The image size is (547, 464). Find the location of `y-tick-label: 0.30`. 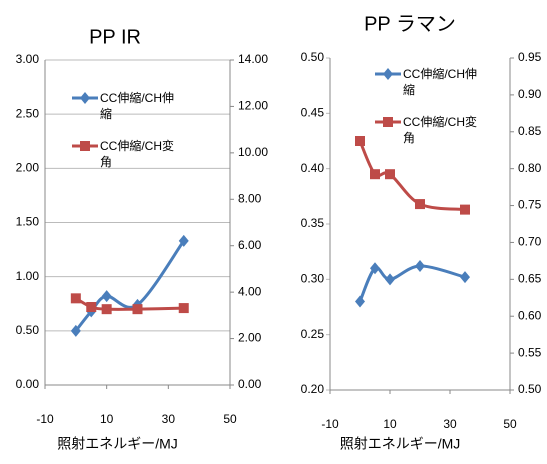

y-tick-label: 0.30 is located at coordinates (313, 279).